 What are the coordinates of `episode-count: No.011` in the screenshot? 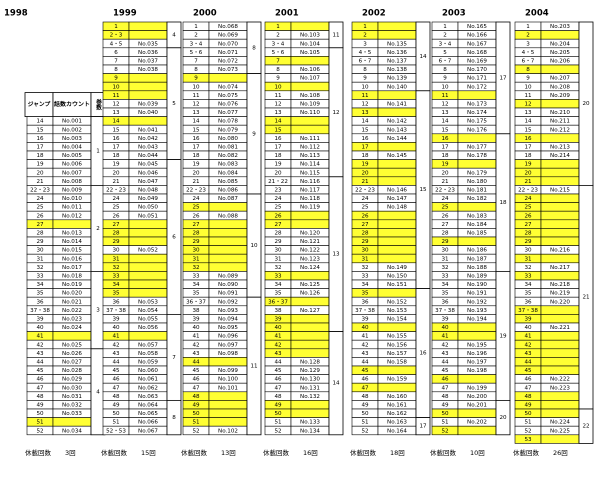 It's located at (72, 208).